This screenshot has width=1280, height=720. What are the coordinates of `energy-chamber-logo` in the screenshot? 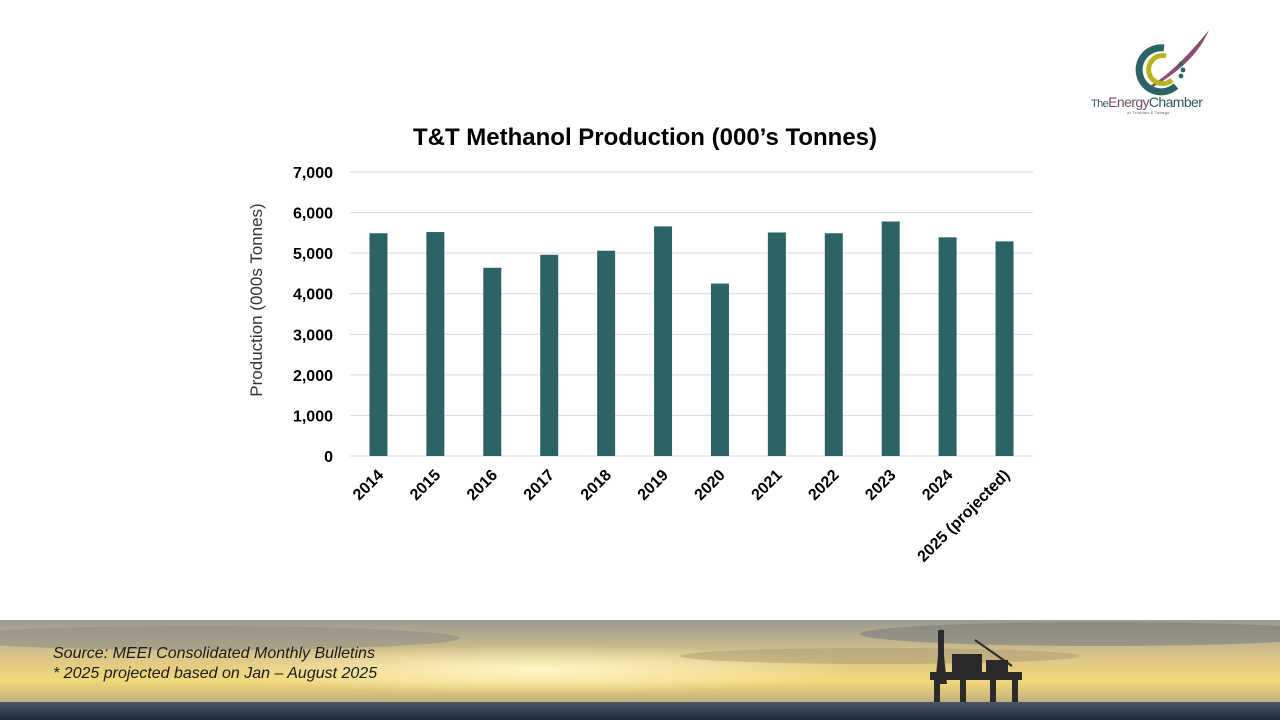 It's located at (1172, 63).